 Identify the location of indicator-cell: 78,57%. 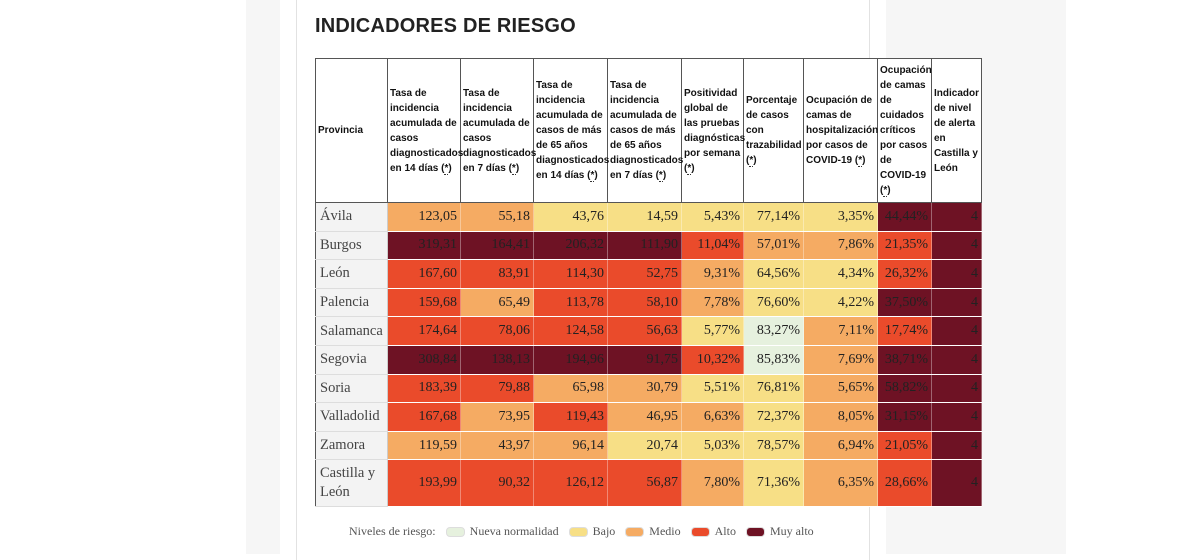
(773, 446).